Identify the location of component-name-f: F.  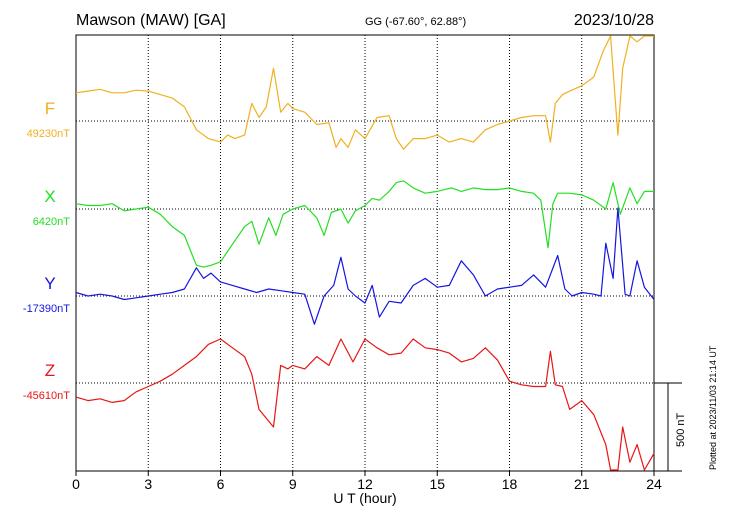
(50, 108).